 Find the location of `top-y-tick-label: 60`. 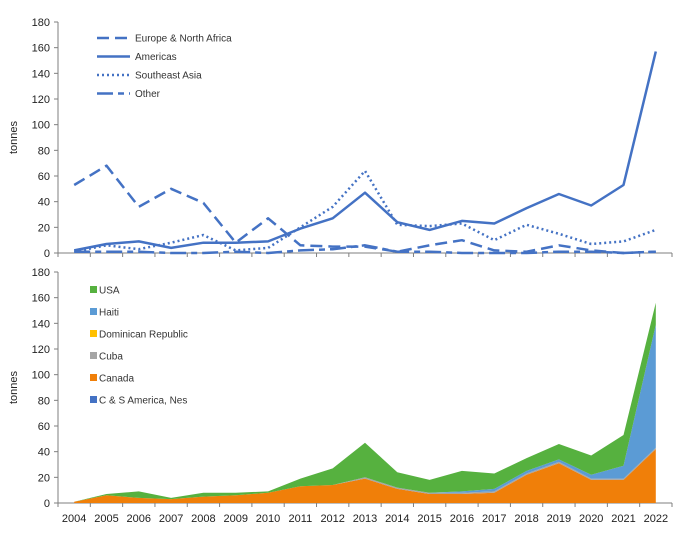

top-y-tick-label: 60 is located at coordinates (44, 177).